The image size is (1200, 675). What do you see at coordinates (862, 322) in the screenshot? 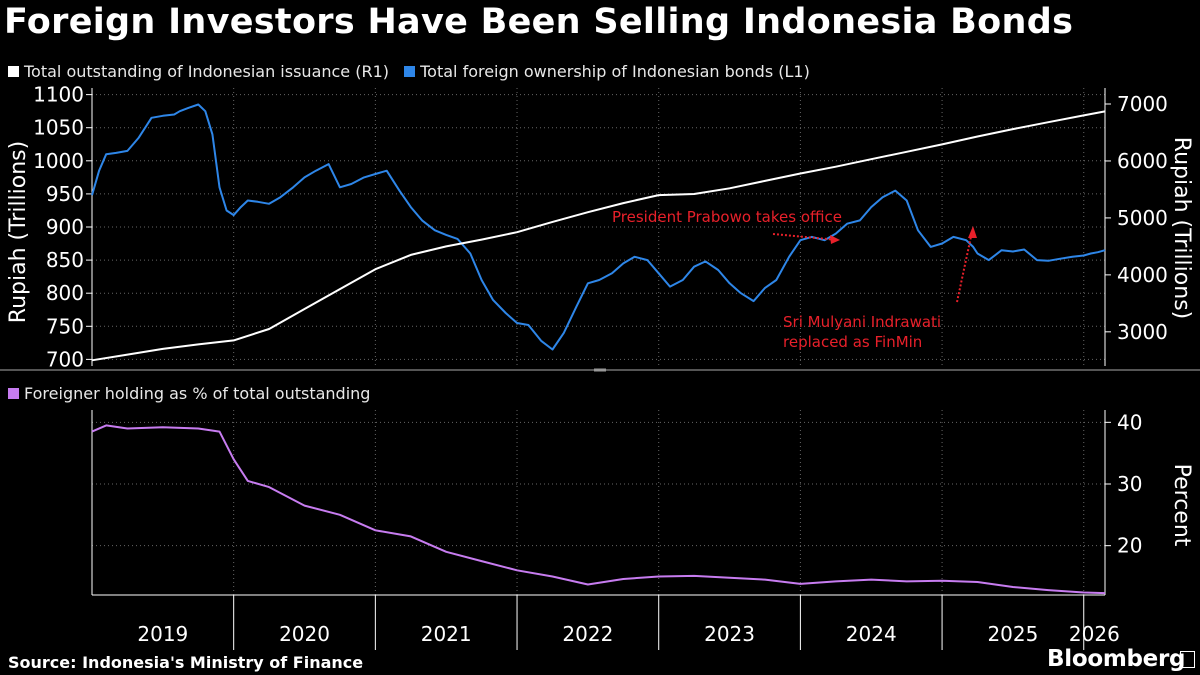
I see `annotation-sri-mulyani: Sri Mulyani Indrawati` at bounding box center [862, 322].